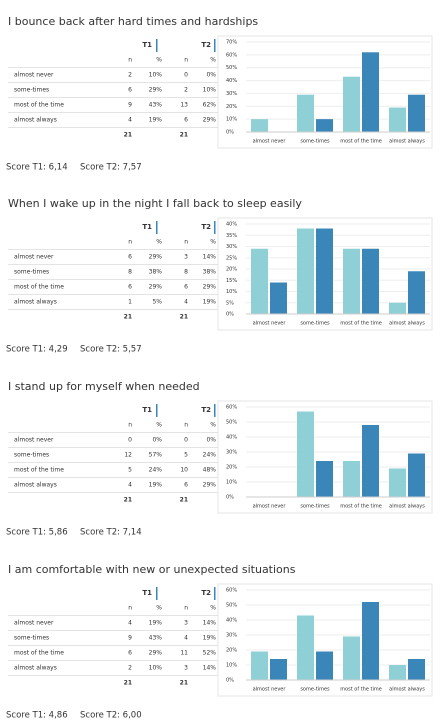  I want to click on row-label: some-times, so click(31, 90).